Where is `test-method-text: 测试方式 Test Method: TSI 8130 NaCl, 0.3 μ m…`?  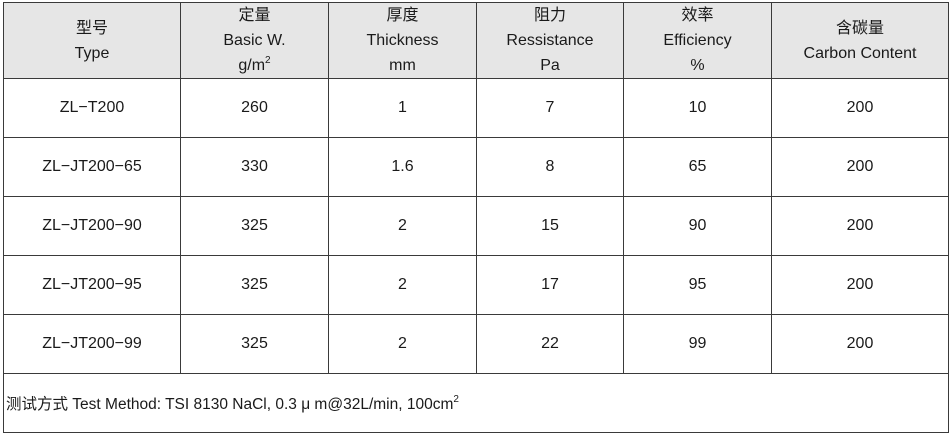 test-method-text: 测试方式 Test Method: TSI 8130 NaCl, 0.3 μ m… is located at coordinates (230, 404).